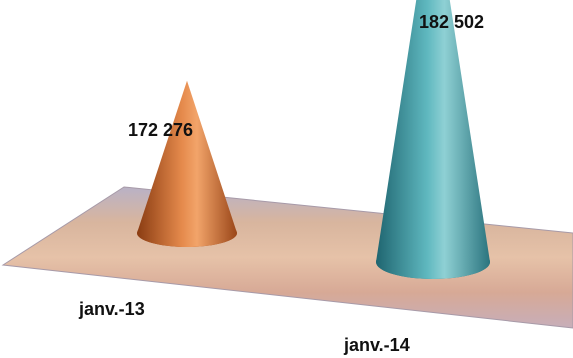  I want to click on cone-mark-janv.-13, so click(187, 163).